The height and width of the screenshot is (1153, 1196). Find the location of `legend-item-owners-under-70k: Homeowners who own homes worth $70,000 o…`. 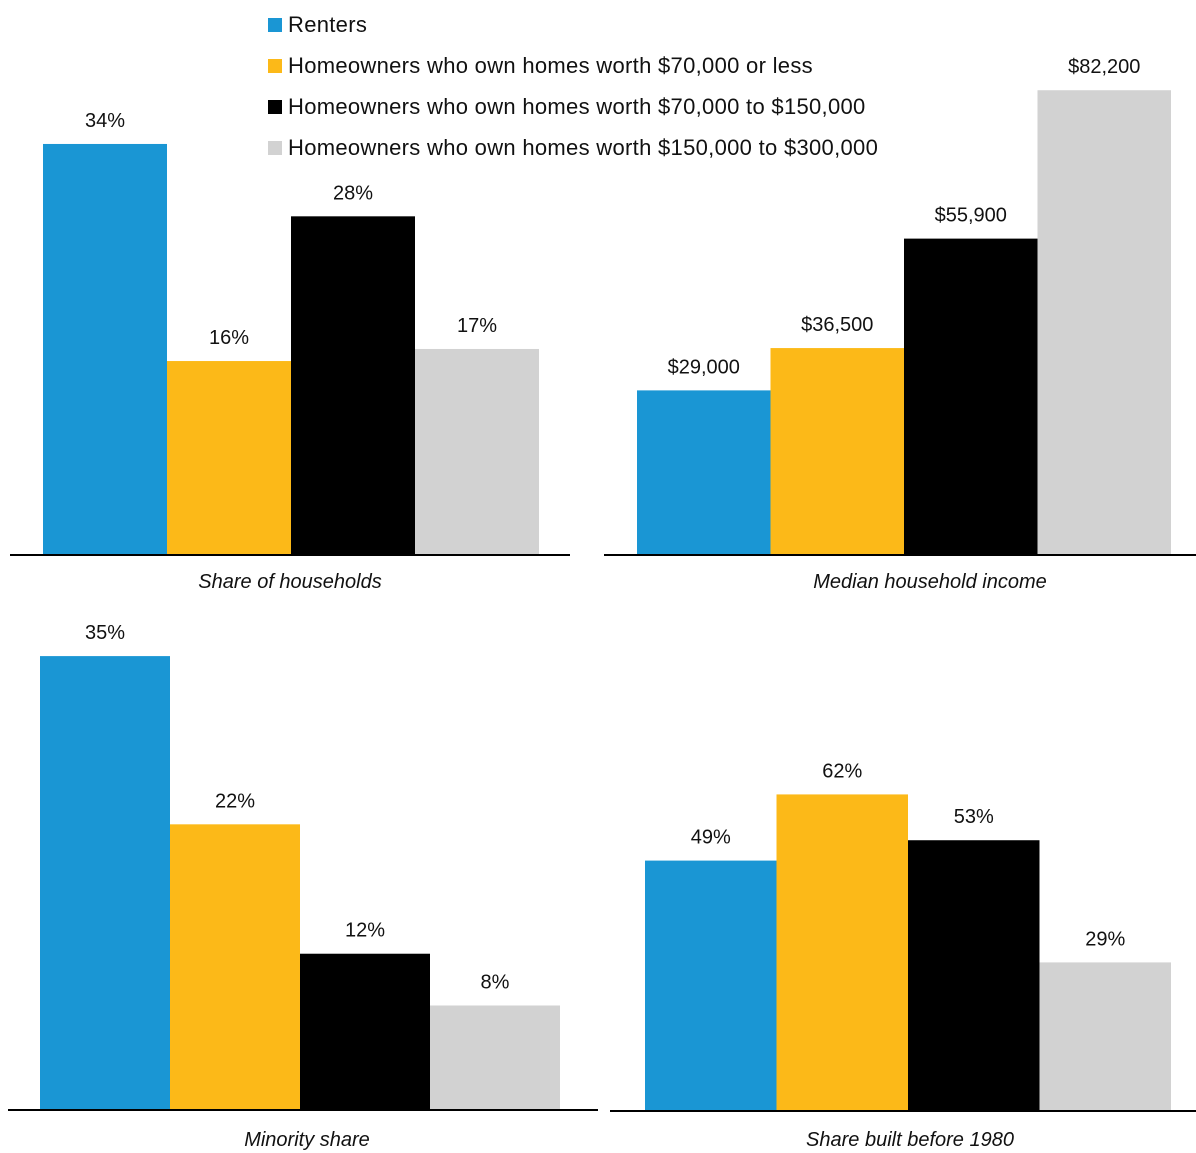

legend-item-owners-under-70k: Homeowners who own homes worth $70,000 o… is located at coordinates (573, 65).